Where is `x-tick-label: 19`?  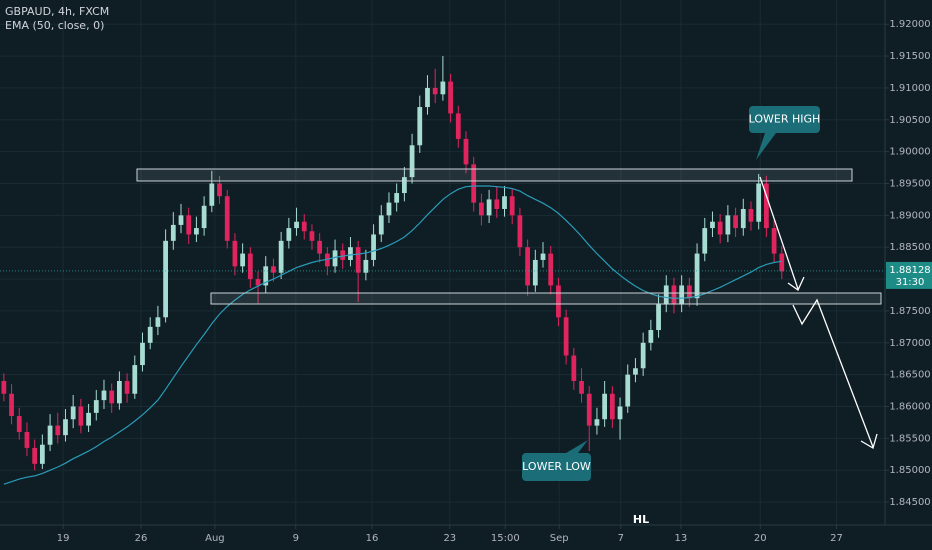
x-tick-label: 19 is located at coordinates (63, 538).